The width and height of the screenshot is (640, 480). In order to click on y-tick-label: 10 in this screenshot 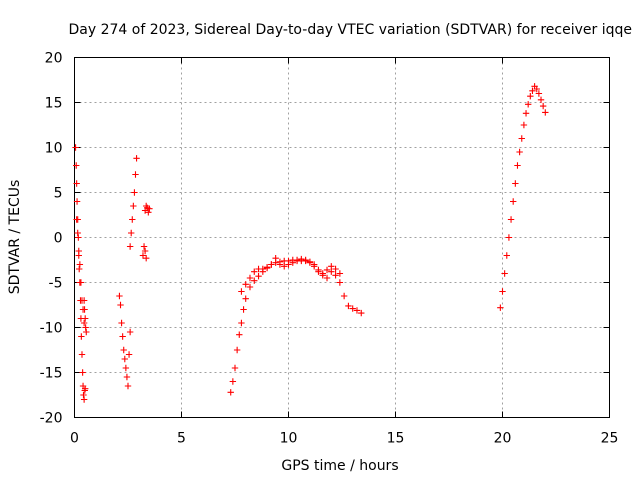, I will do `click(54, 149)`.